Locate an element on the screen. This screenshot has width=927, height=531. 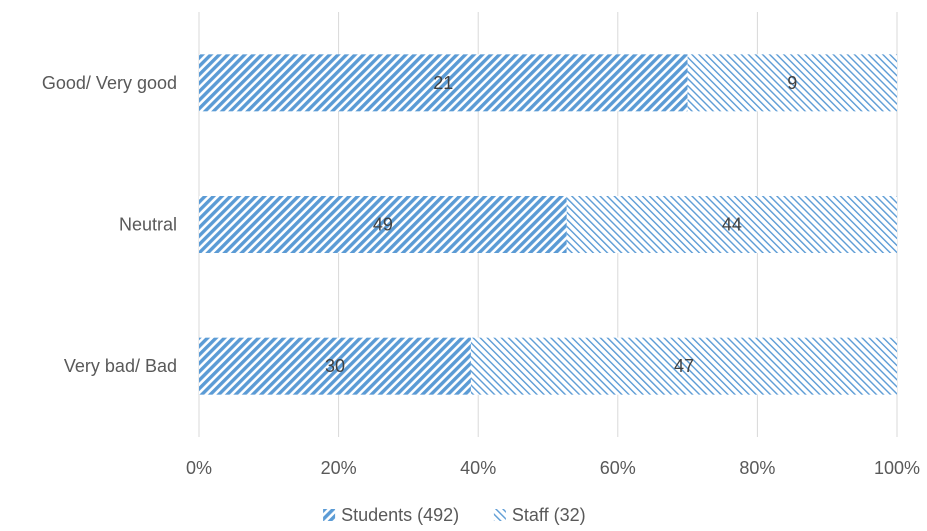
category-label-neutral: Neutral is located at coordinates (148, 225).